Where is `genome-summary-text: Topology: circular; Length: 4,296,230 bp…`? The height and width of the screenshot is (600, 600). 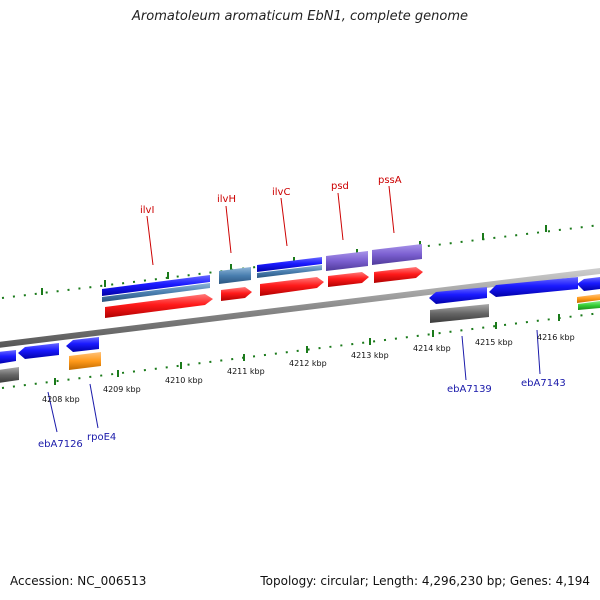
genome-summary-text: Topology: circular; Length: 4,296,230 bp… is located at coordinates (425, 581).